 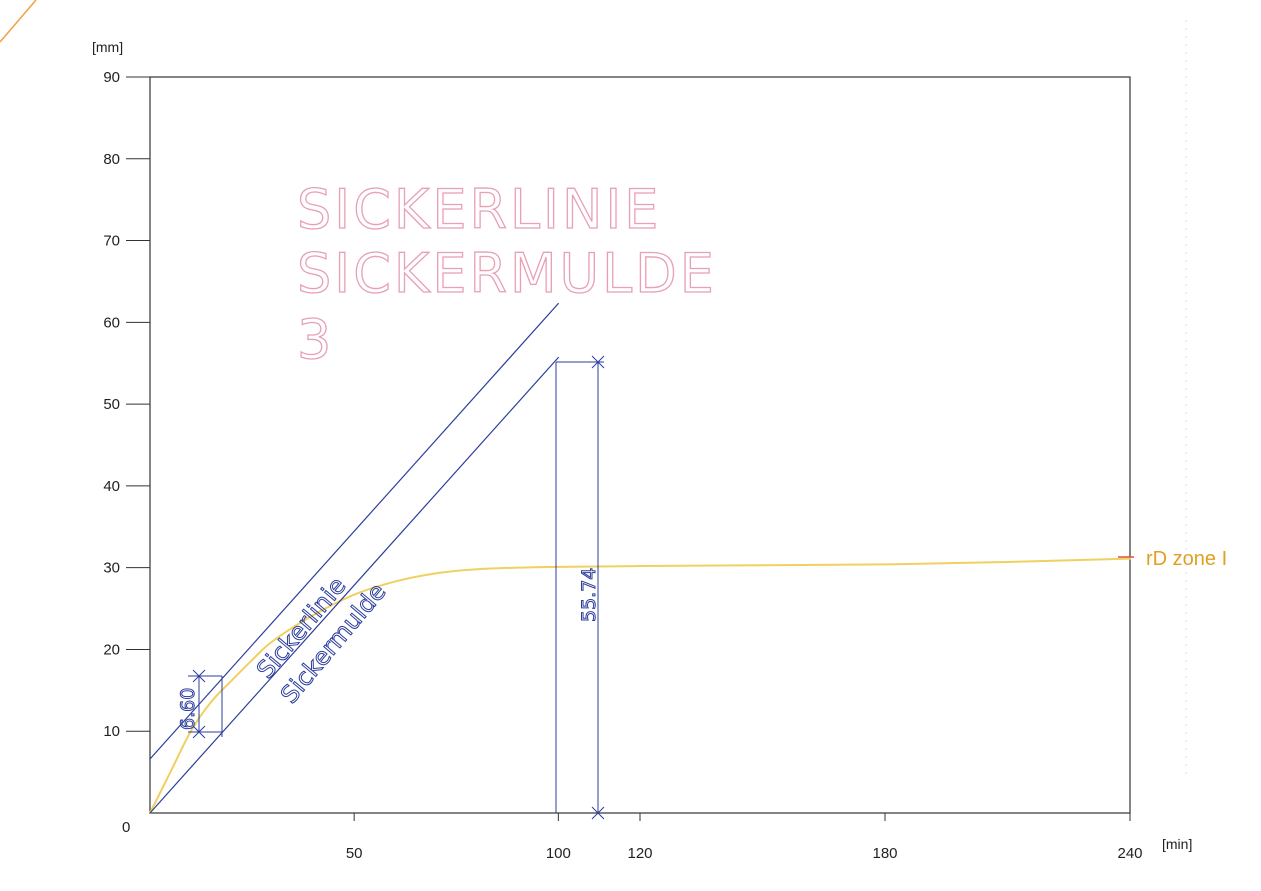 I want to click on x-tick-label-120: 120, so click(x=639, y=853).